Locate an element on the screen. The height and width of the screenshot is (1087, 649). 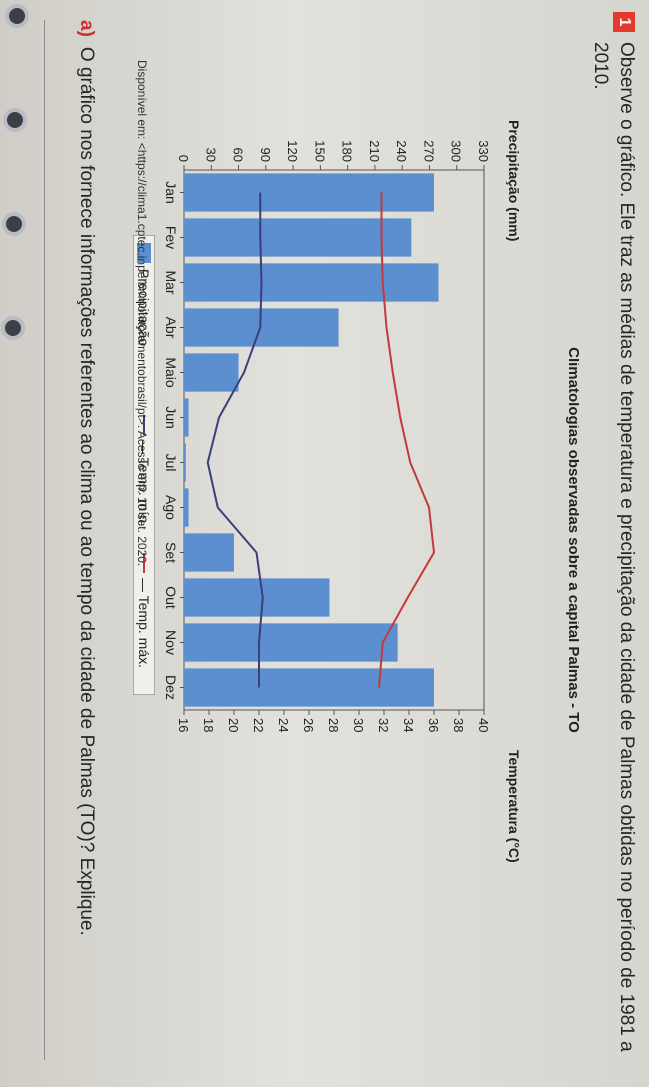
x-tick-label: Jul is located at coordinates (171, 463).